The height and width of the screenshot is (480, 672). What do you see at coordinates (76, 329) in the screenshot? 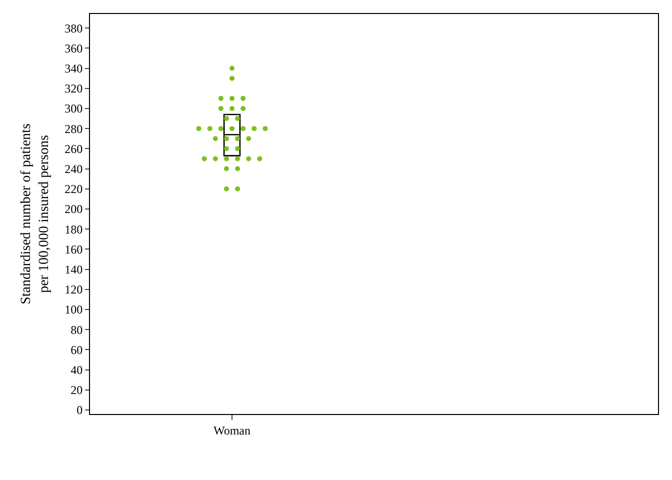
I see `y-tick-label: 80` at bounding box center [76, 329].